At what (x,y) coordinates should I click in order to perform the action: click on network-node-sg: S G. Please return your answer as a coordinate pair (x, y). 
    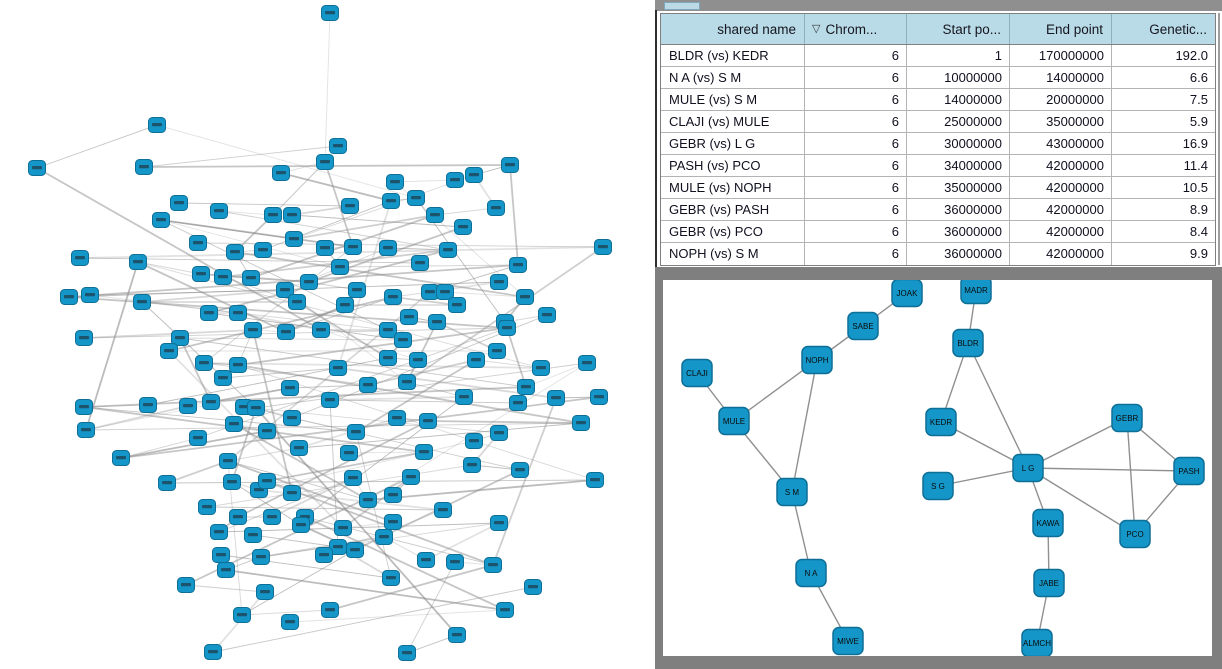
    Looking at the image, I should click on (938, 486).